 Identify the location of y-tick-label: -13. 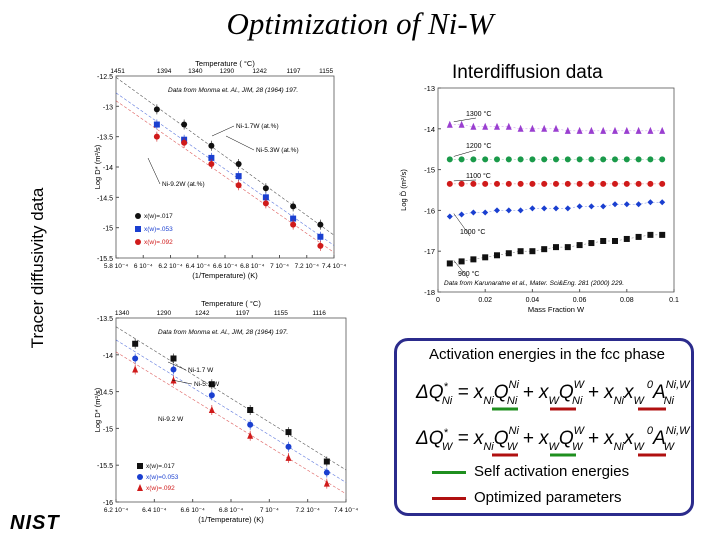
(429, 88).